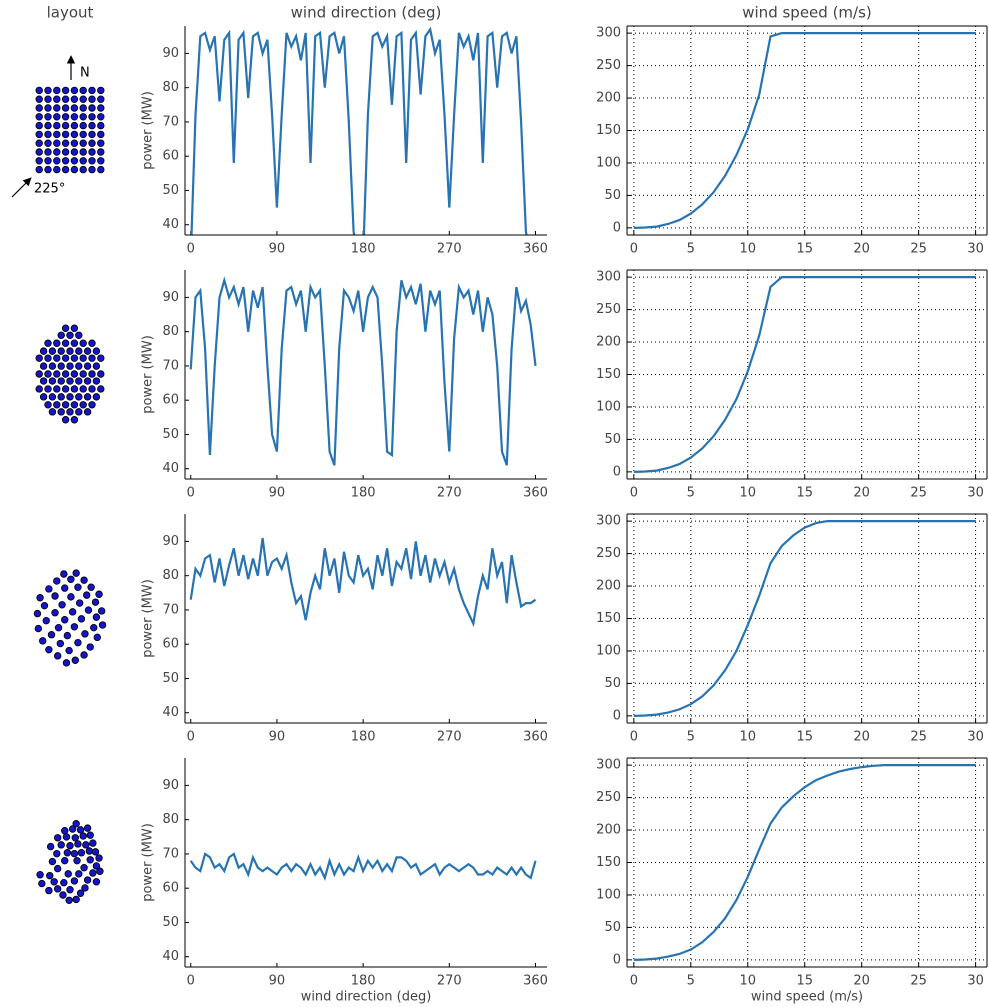 The width and height of the screenshot is (989, 1007). I want to click on x-tick-label: 270, so click(449, 249).